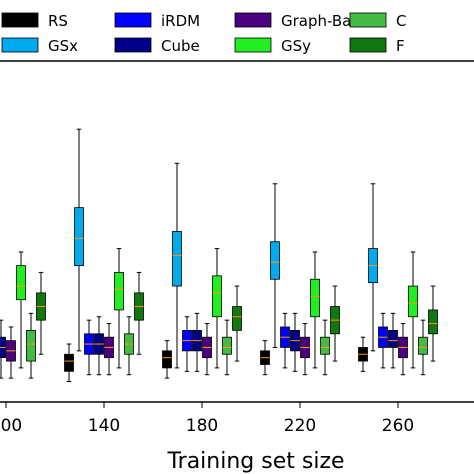 The height and width of the screenshot is (474, 474). Describe the element at coordinates (300, 426) in the screenshot. I see `x-tick-label: 220` at that location.